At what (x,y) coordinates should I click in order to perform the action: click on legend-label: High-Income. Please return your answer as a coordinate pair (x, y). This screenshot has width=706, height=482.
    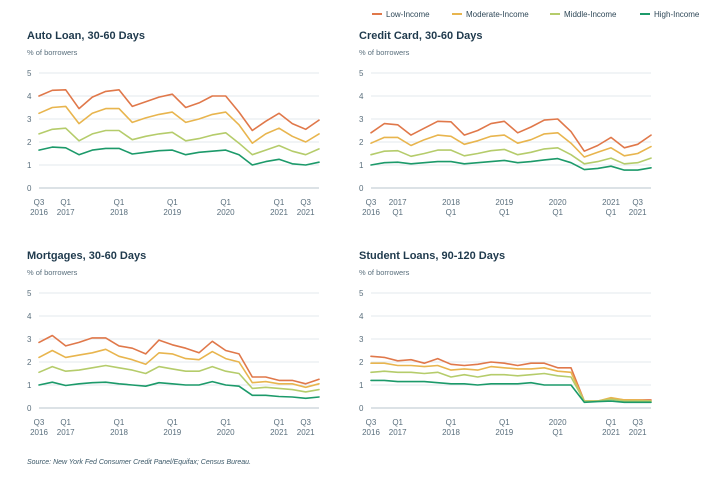
    Looking at the image, I should click on (677, 14).